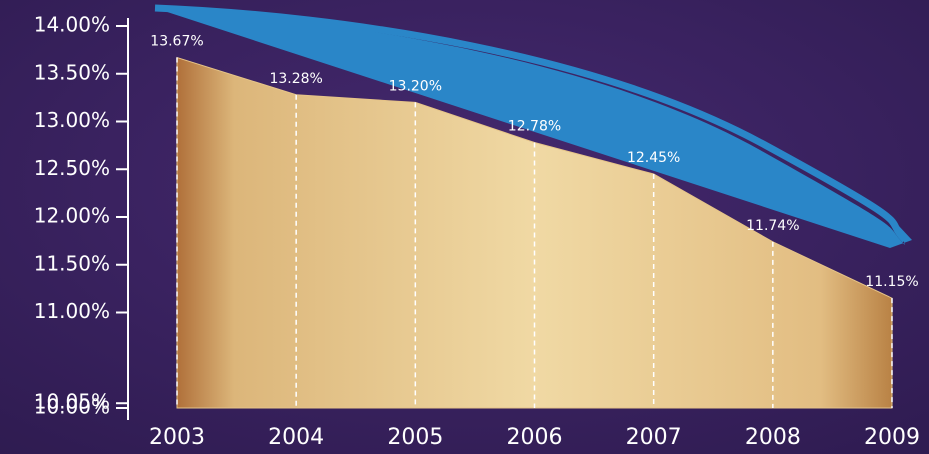  Describe the element at coordinates (72, 402) in the screenshot. I see `y-tick-label: 10.05%` at that location.